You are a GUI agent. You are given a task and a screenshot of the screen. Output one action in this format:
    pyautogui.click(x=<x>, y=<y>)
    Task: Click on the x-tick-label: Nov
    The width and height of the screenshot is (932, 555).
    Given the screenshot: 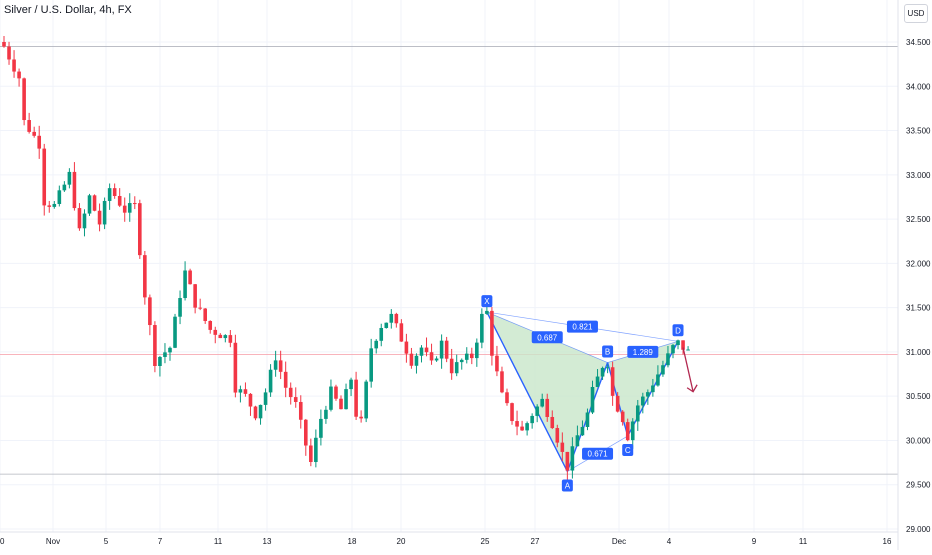 What is the action you would take?
    pyautogui.click(x=53, y=541)
    